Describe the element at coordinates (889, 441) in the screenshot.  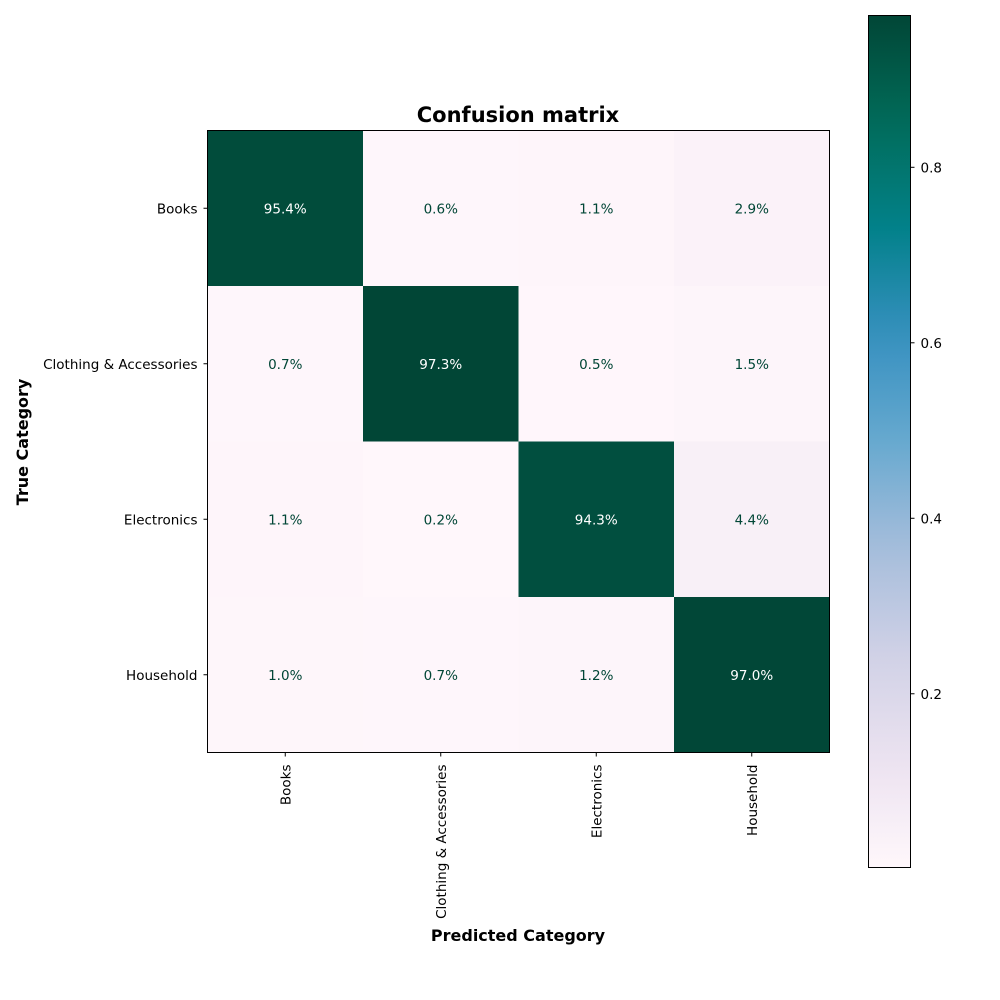
I see `colorbar-gradient` at that location.